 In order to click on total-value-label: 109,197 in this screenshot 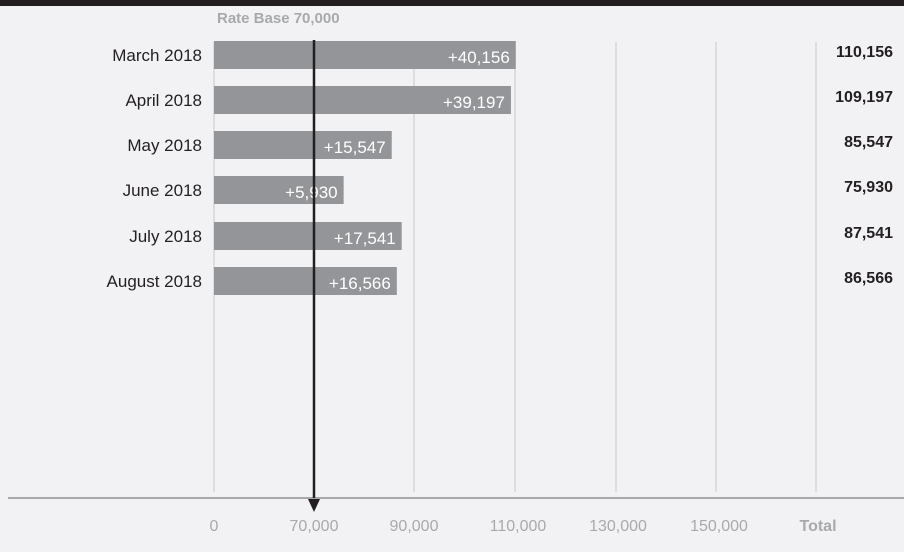, I will do `click(864, 97)`.